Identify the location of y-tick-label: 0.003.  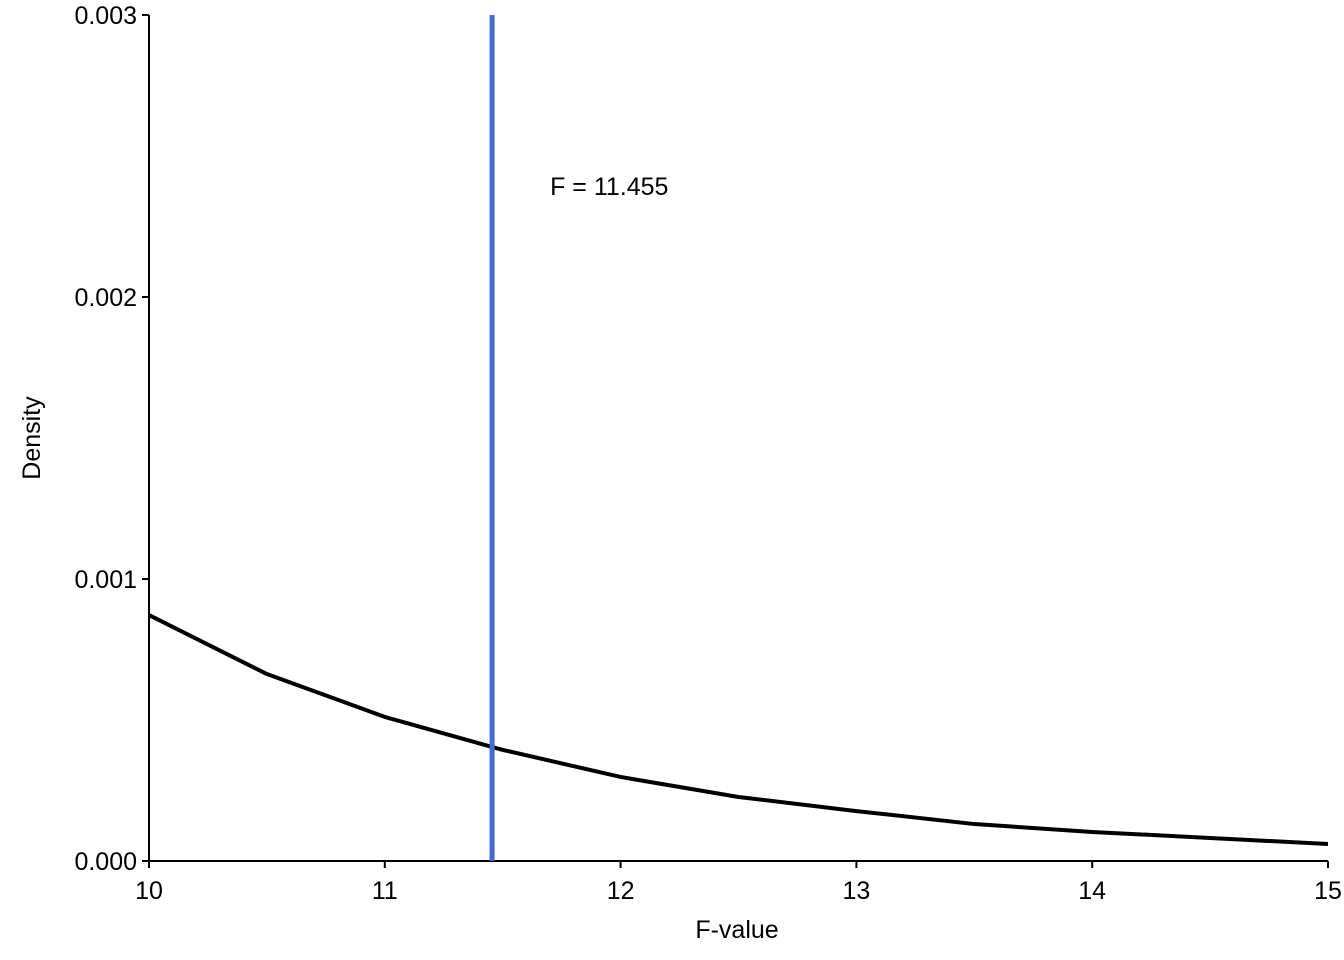
(105, 16).